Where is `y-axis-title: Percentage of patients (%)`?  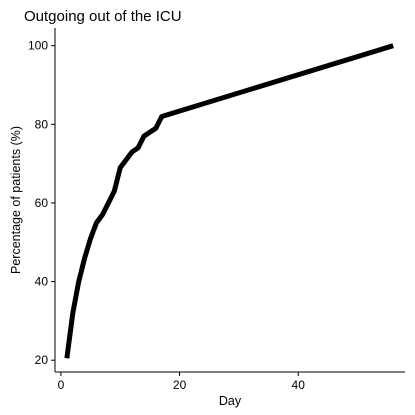
y-axis-title: Percentage of patients (%) is located at coordinates (16, 200).